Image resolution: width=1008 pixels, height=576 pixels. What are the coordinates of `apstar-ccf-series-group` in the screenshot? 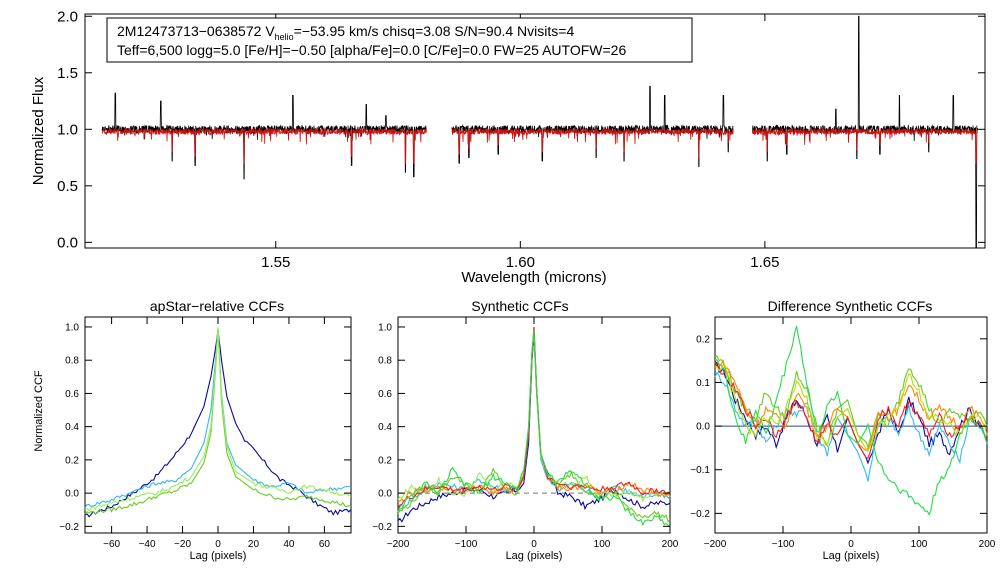 It's located at (218, 422).